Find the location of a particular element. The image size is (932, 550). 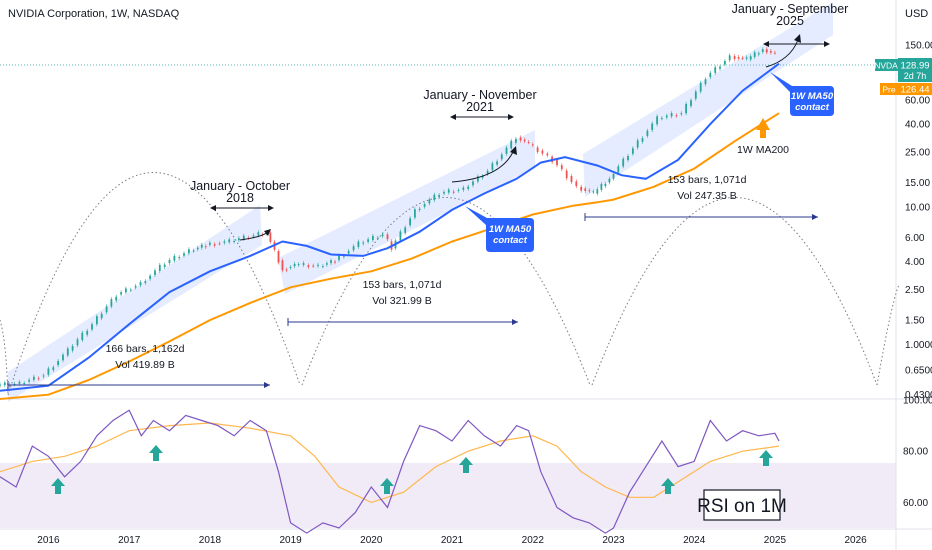

time-axis-tick-label: 2022 is located at coordinates (533, 540).